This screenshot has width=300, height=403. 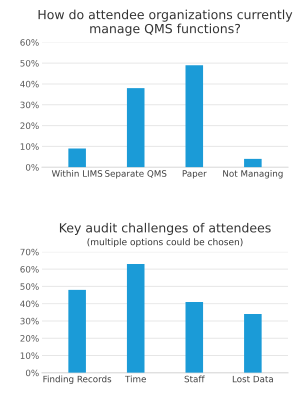 What do you see at coordinates (165, 243) in the screenshot?
I see `chart-subtitle: (multiple options could be chosen)` at bounding box center [165, 243].